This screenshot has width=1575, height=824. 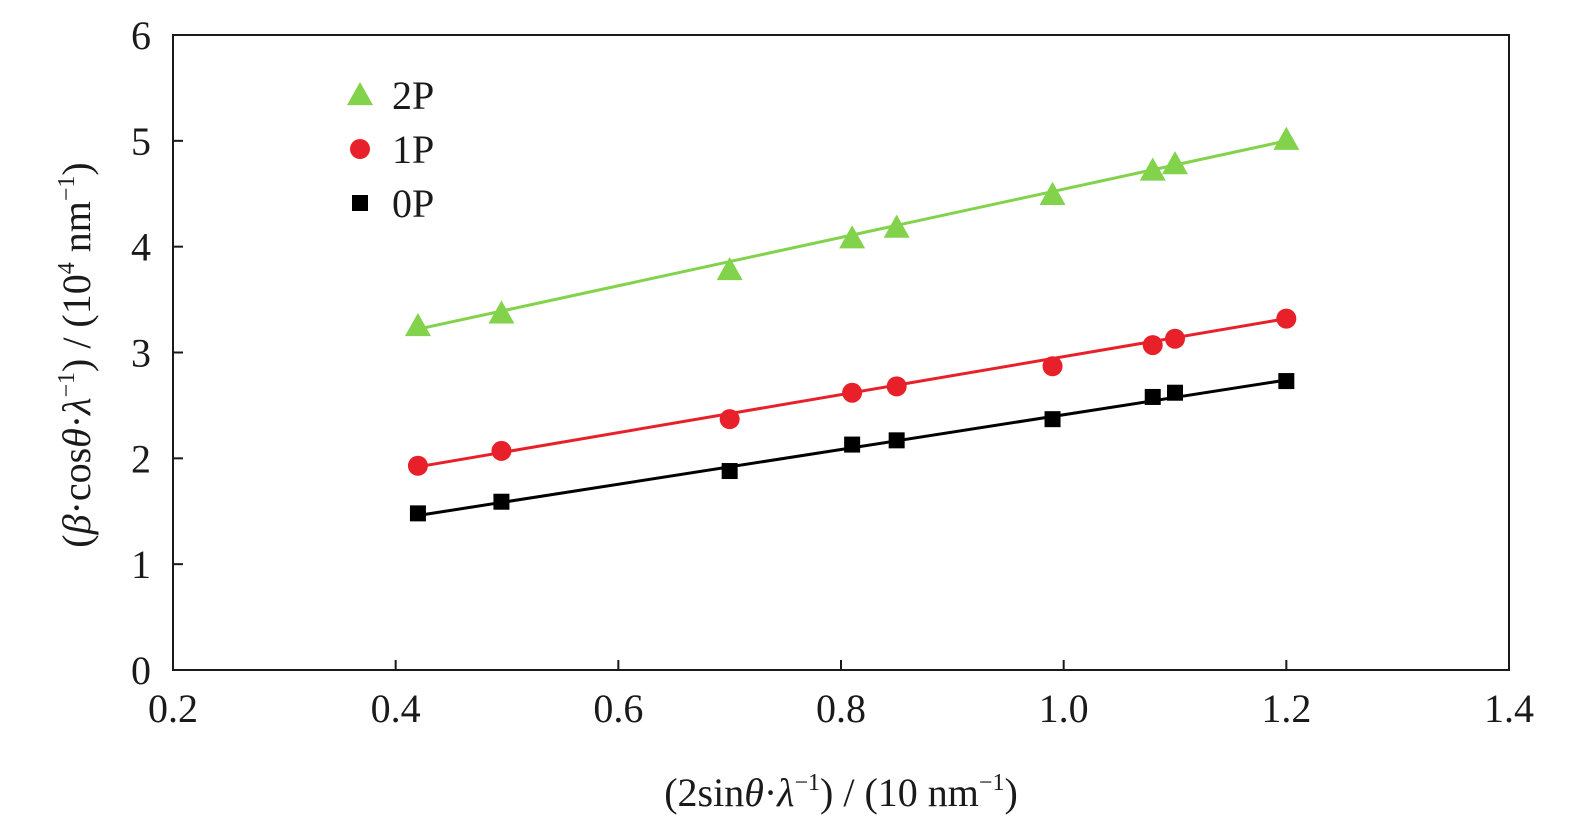 What do you see at coordinates (360, 94) in the screenshot?
I see `legend-marker-2p` at bounding box center [360, 94].